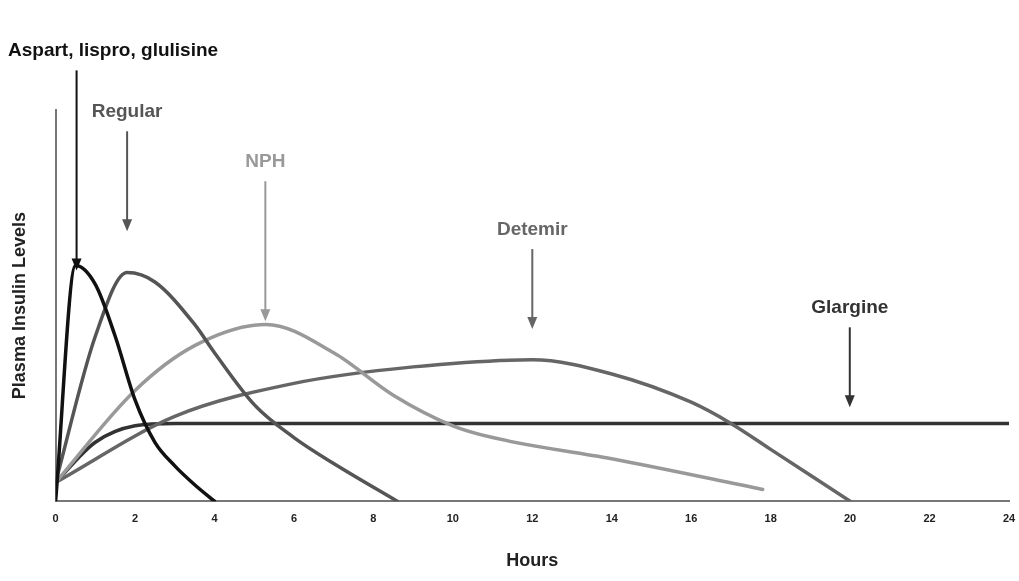 This screenshot has width=1019, height=581. What do you see at coordinates (850, 517) in the screenshot?
I see `x-tick-label: 20` at bounding box center [850, 517].